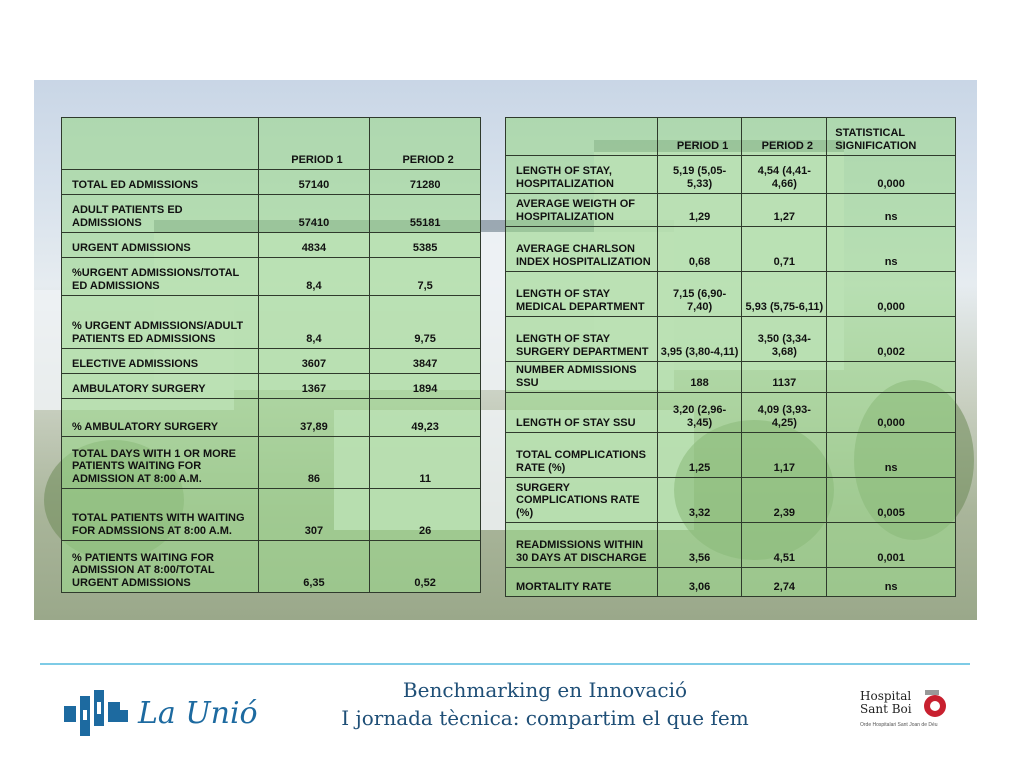  I want to click on period-2-value: 5,93 (5,75-6,11), so click(784, 294).